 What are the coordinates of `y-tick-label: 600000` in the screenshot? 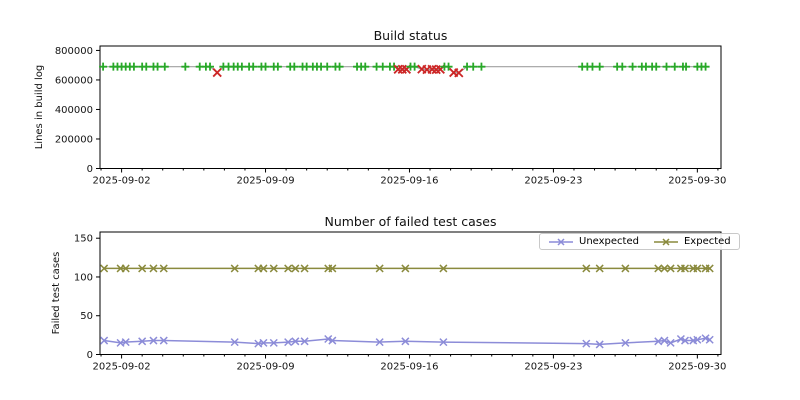 It's located at (74, 80).